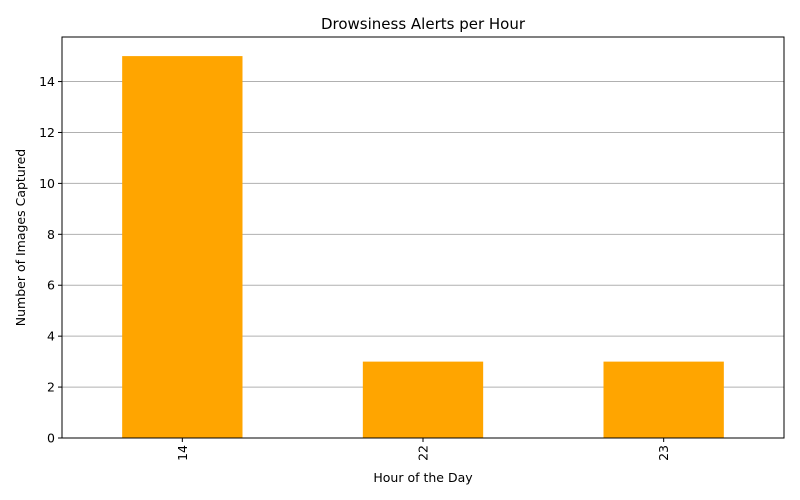  I want to click on y-tick-label: 14, so click(47, 81).